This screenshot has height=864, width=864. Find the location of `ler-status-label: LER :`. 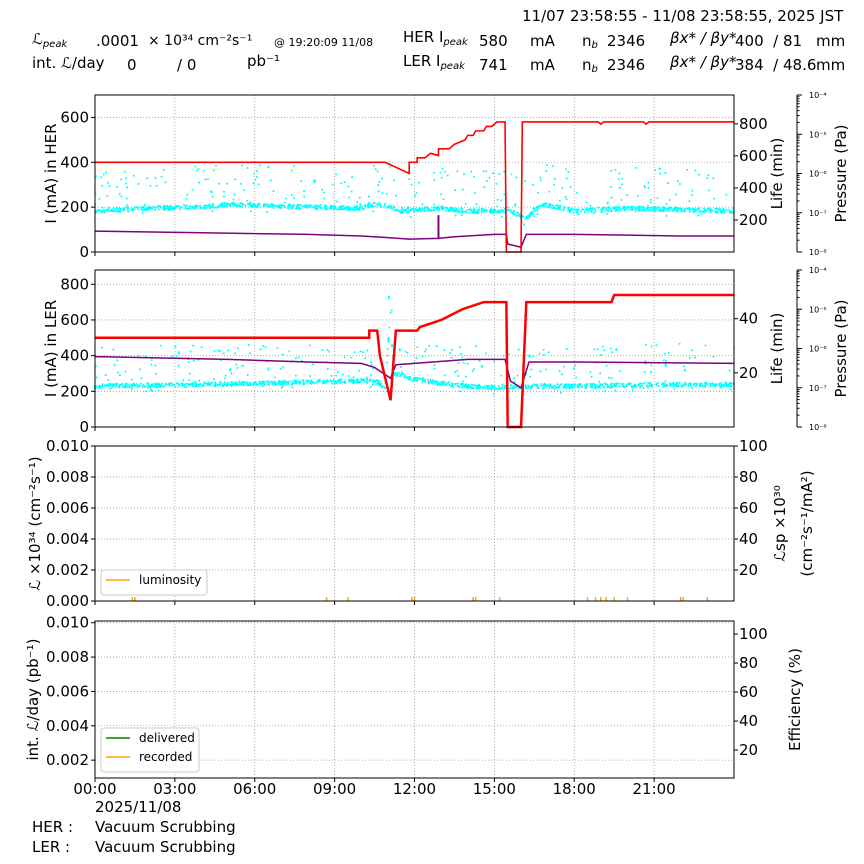

ler-status-label: LER : is located at coordinates (51, 847).